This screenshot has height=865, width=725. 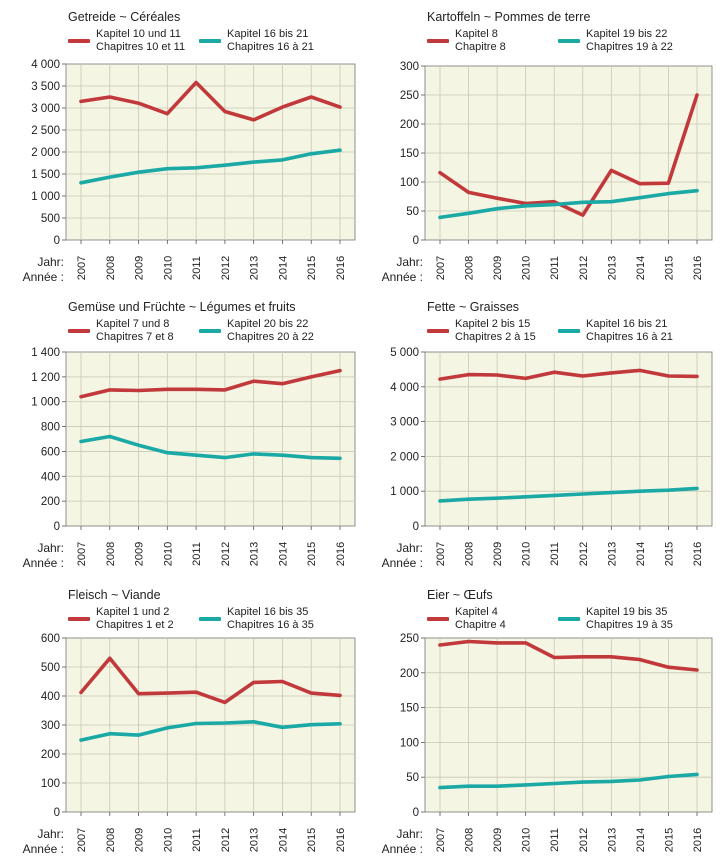 What do you see at coordinates (50, 428) in the screenshot?
I see `y-tick-label: 800` at bounding box center [50, 428].